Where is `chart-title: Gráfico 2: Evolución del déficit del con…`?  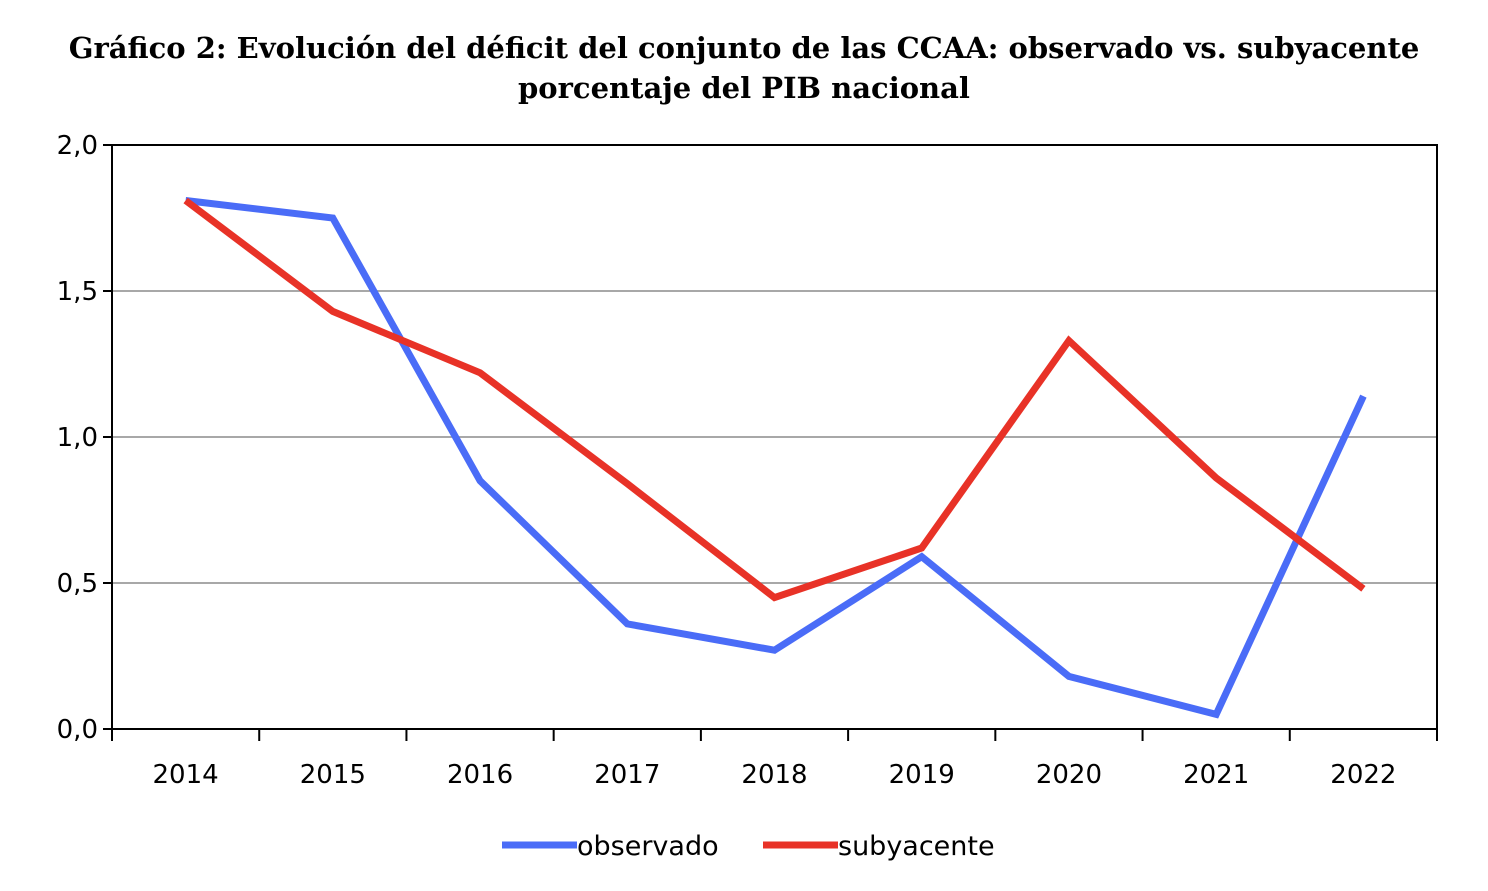
chart-title: Gráfico 2: Evolución del déficit del con… is located at coordinates (744, 68).